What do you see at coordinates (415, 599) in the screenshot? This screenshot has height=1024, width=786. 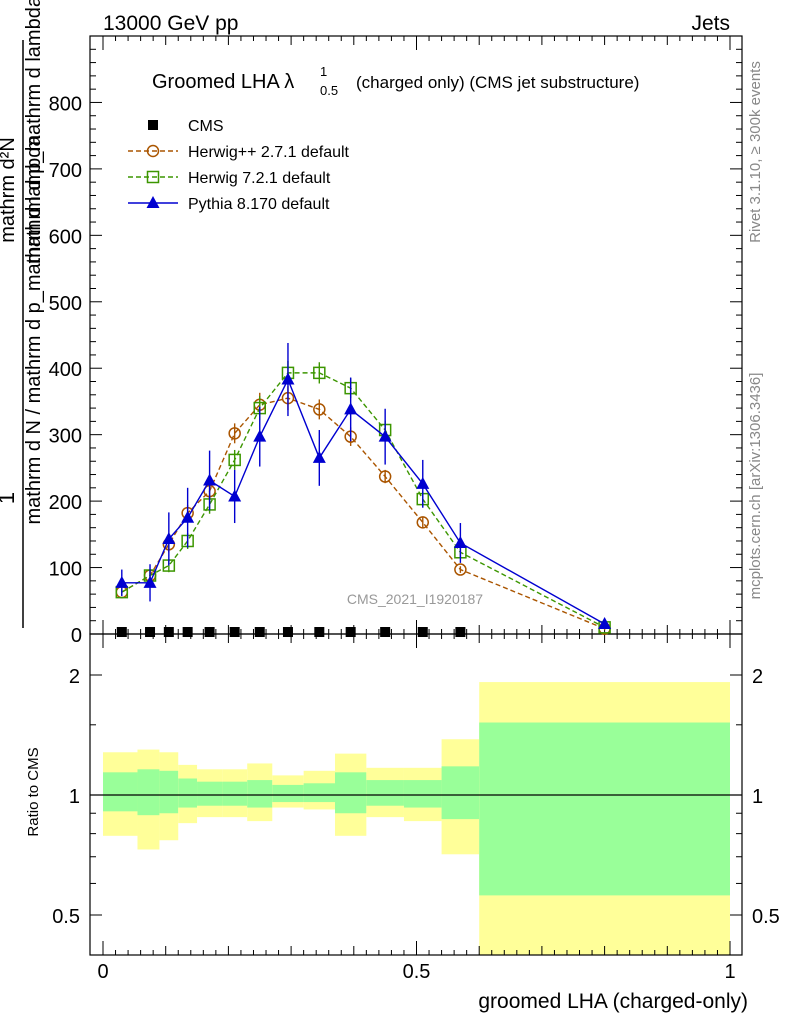 I see `analysis-watermark: CMS_2021_I1920187` at bounding box center [415, 599].